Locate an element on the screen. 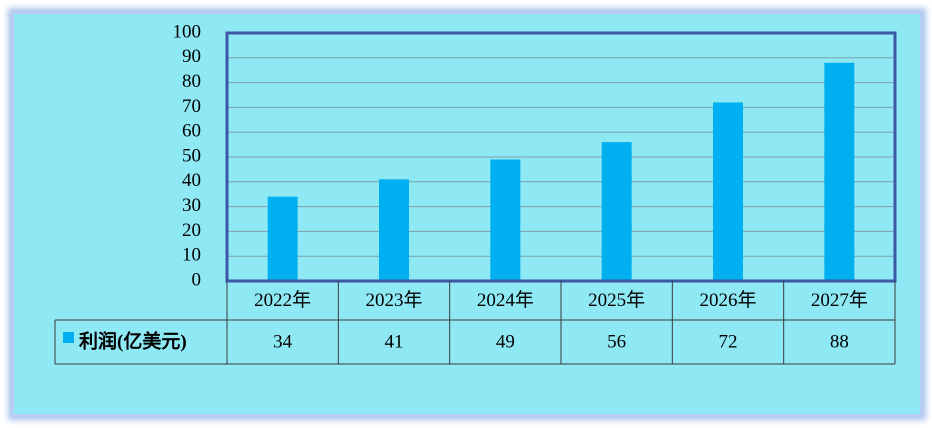 Image resolution: width=932 pixels, height=428 pixels. y-tick-label: 60 is located at coordinates (191, 131).